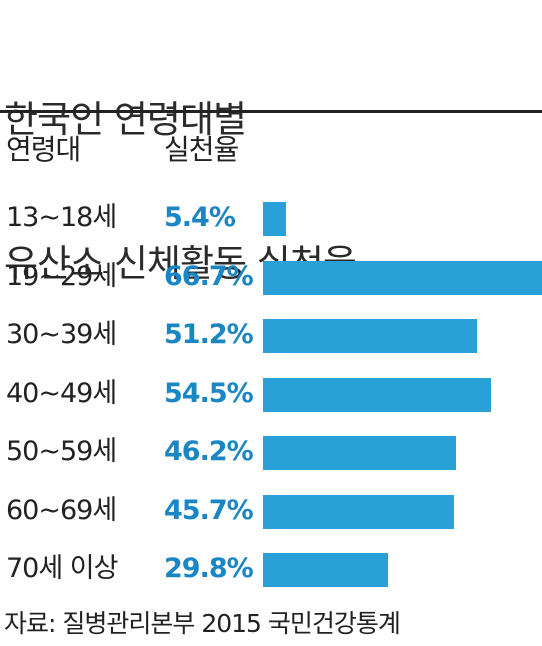 This screenshot has width=542, height=646. What do you see at coordinates (209, 393) in the screenshot?
I see `value-label: 54.5%` at bounding box center [209, 393].